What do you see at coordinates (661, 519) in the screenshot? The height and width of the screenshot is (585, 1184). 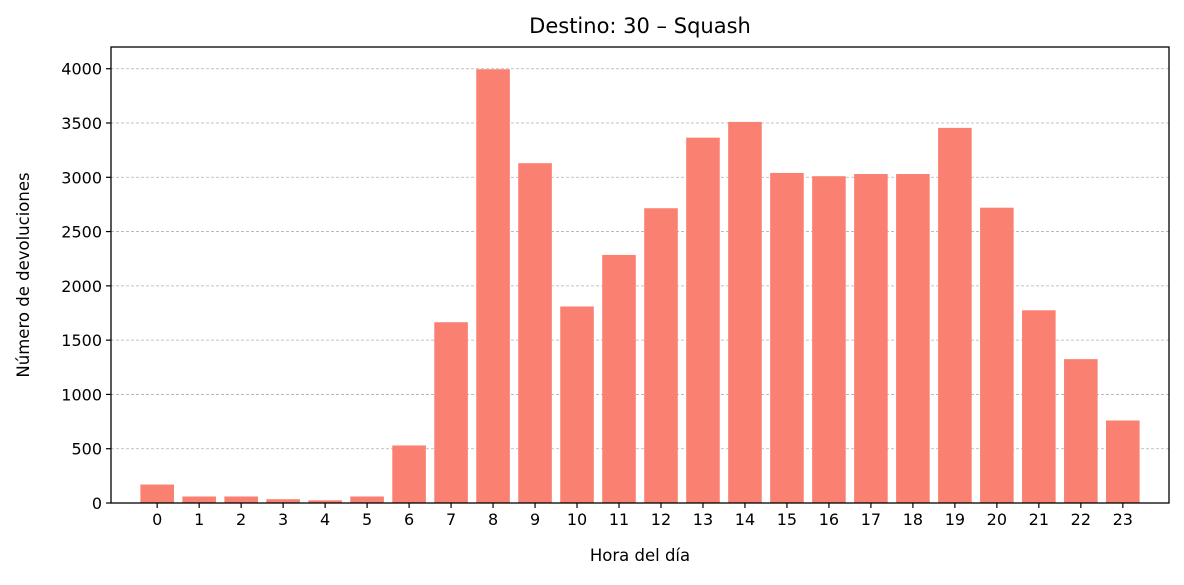 I see `x-tick-label: 12` at bounding box center [661, 519].